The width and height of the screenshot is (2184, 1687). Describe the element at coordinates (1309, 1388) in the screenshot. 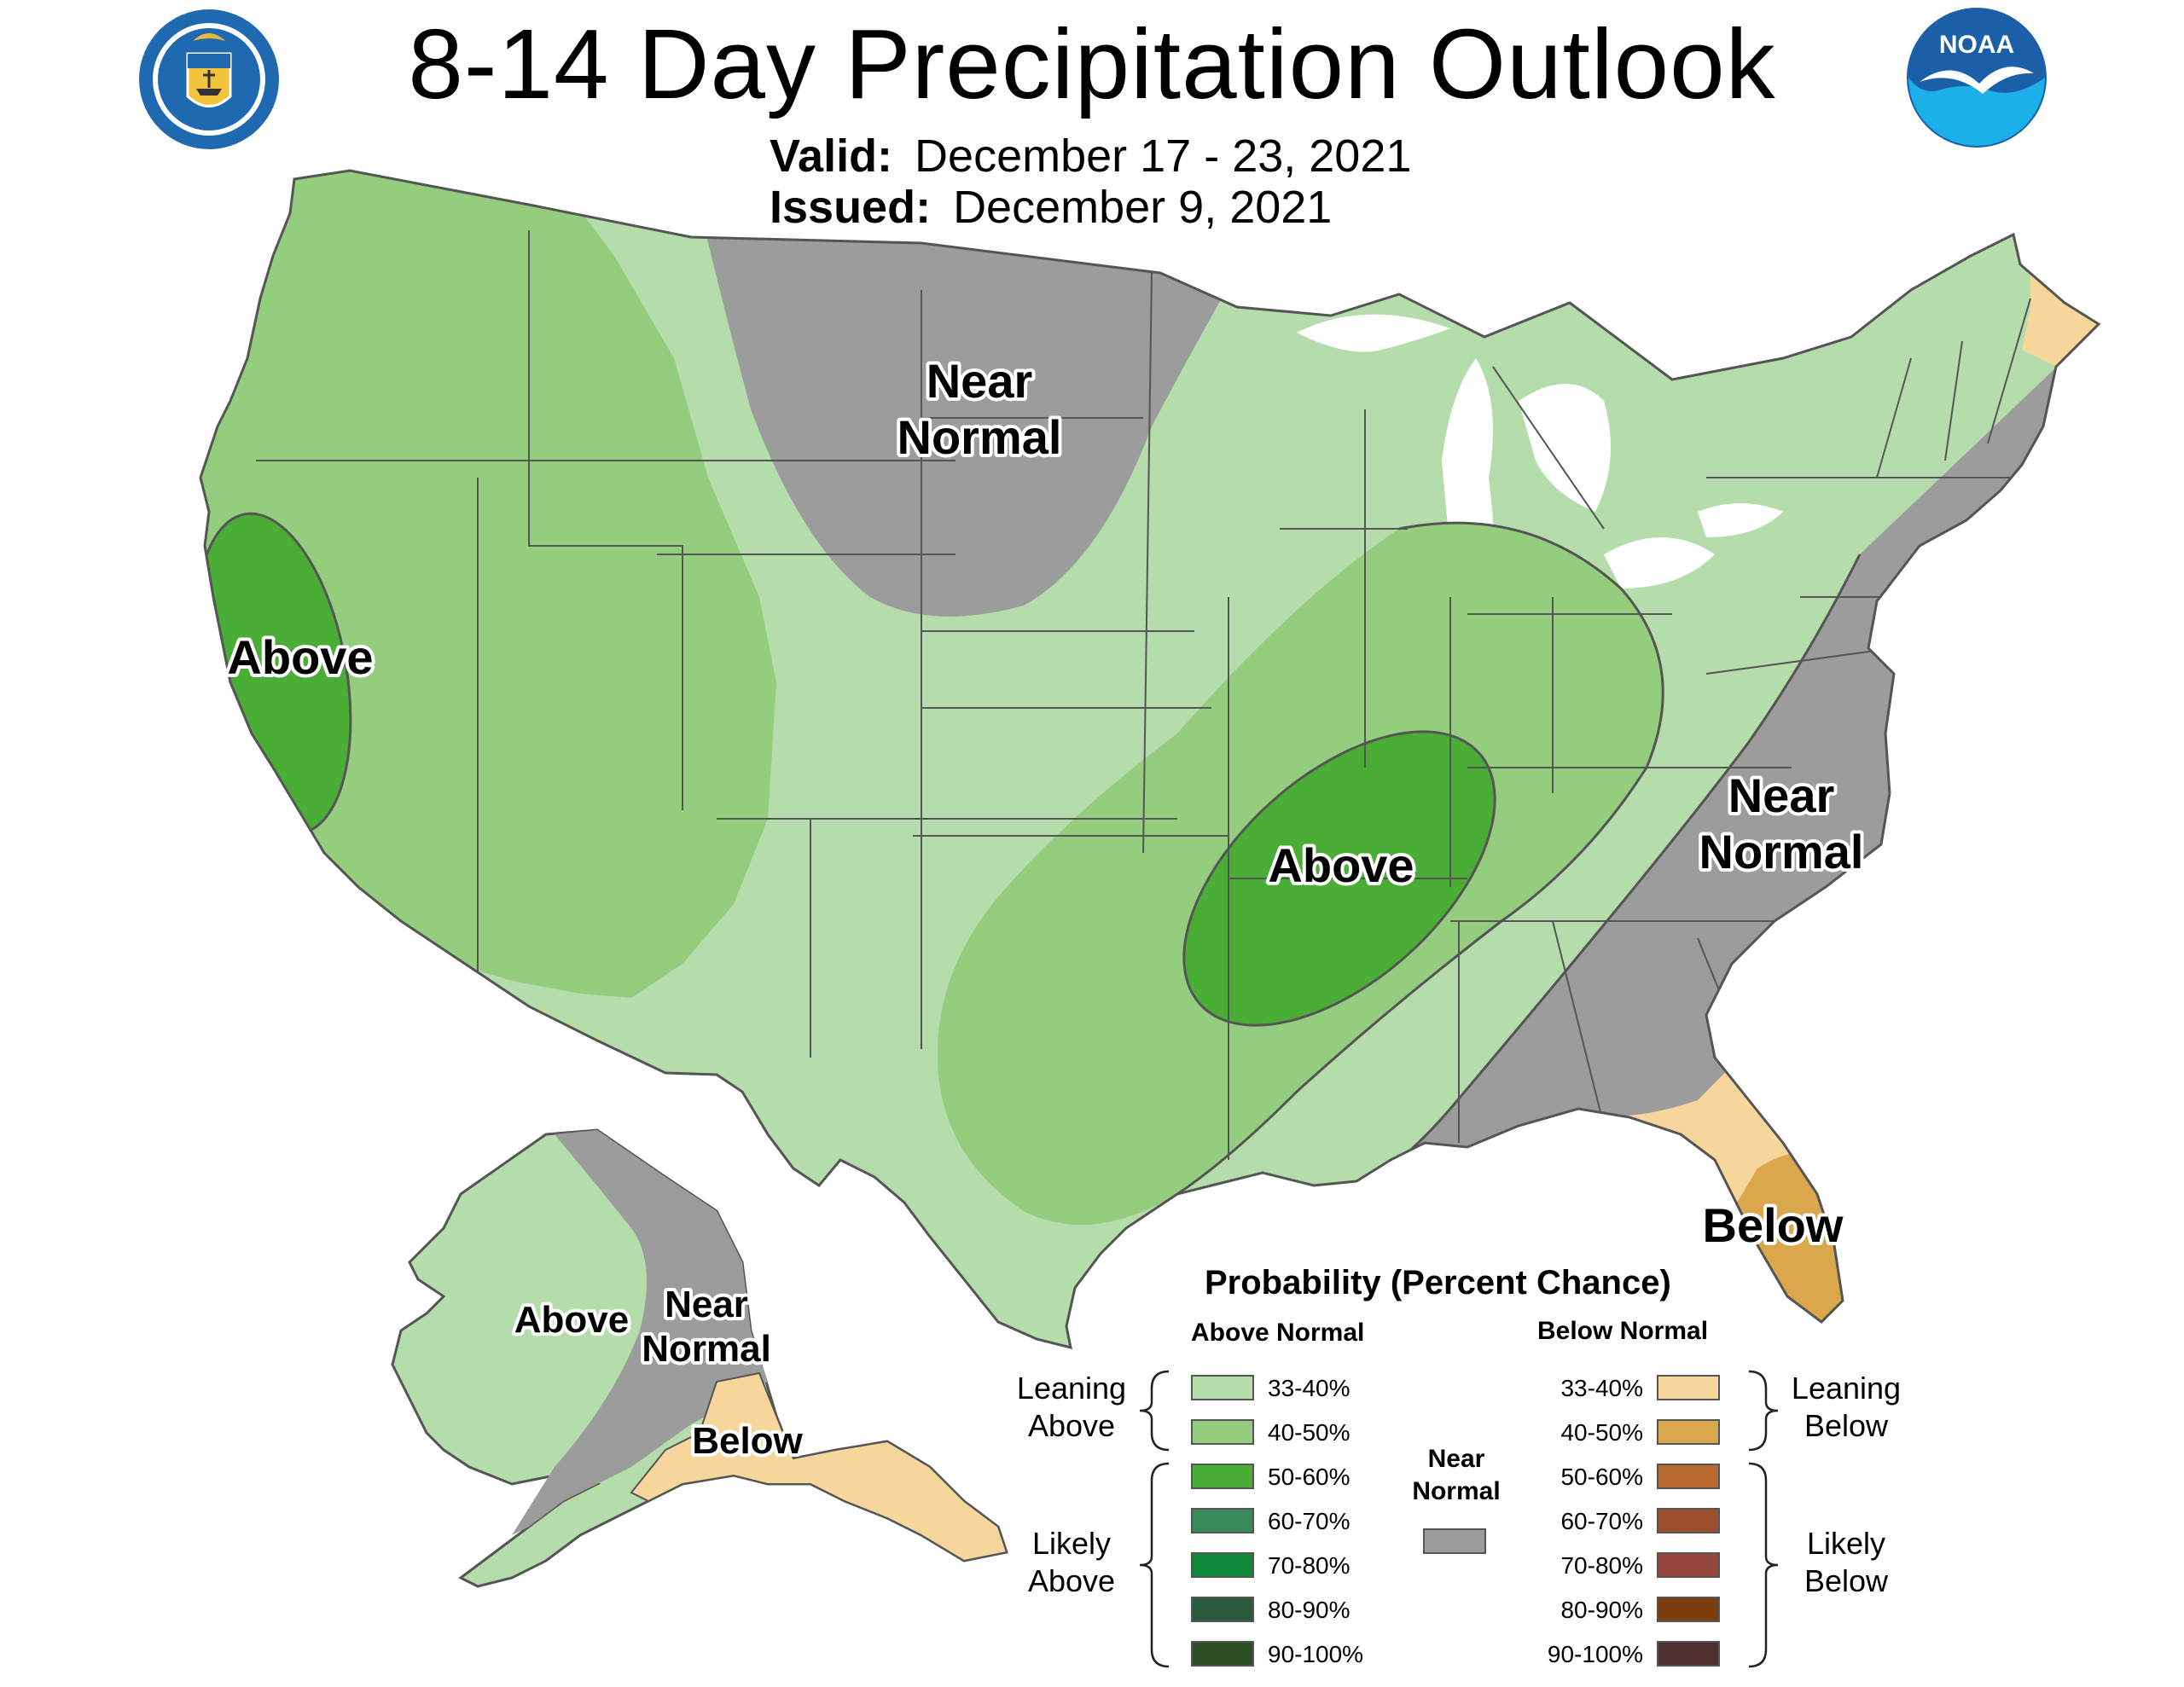

I see `legend-above-range-1: 33-40%` at that location.